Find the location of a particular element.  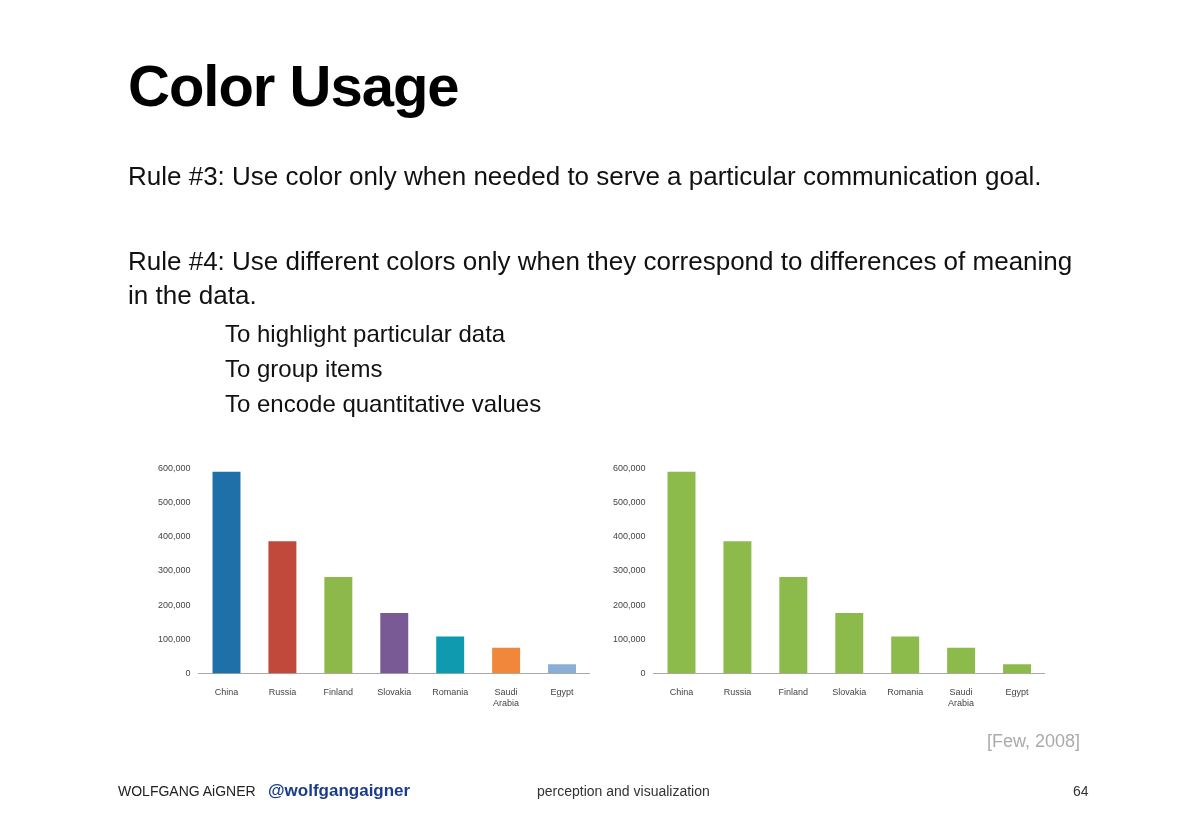

text: To encode quantitative values is located at coordinates (383, 404).